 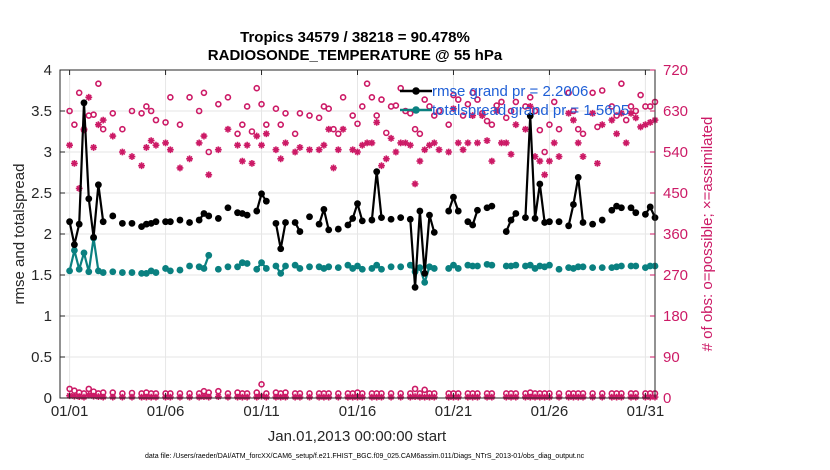 I want to click on y2-tick-label: 270, so click(x=675, y=275).